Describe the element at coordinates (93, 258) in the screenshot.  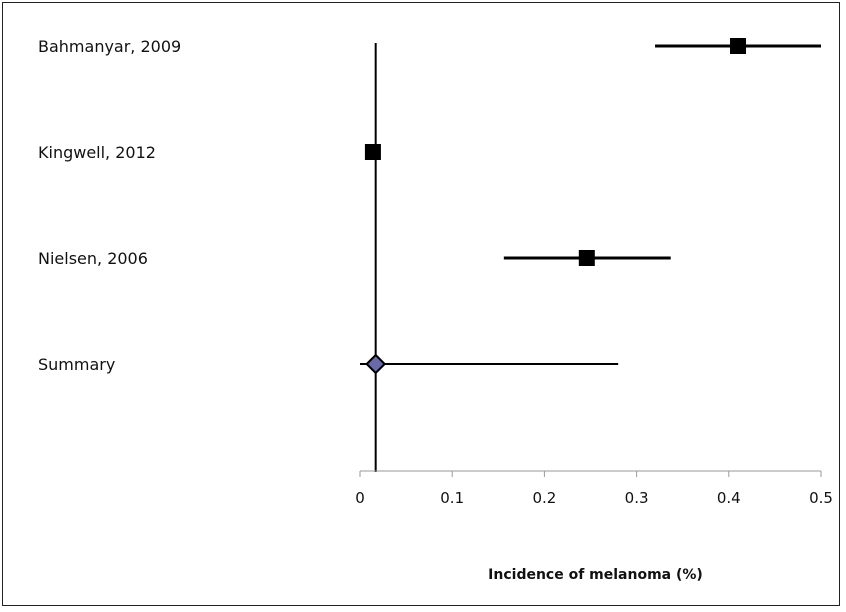
I see `study-label-nielsen-2006: Nielsen, 2006` at that location.